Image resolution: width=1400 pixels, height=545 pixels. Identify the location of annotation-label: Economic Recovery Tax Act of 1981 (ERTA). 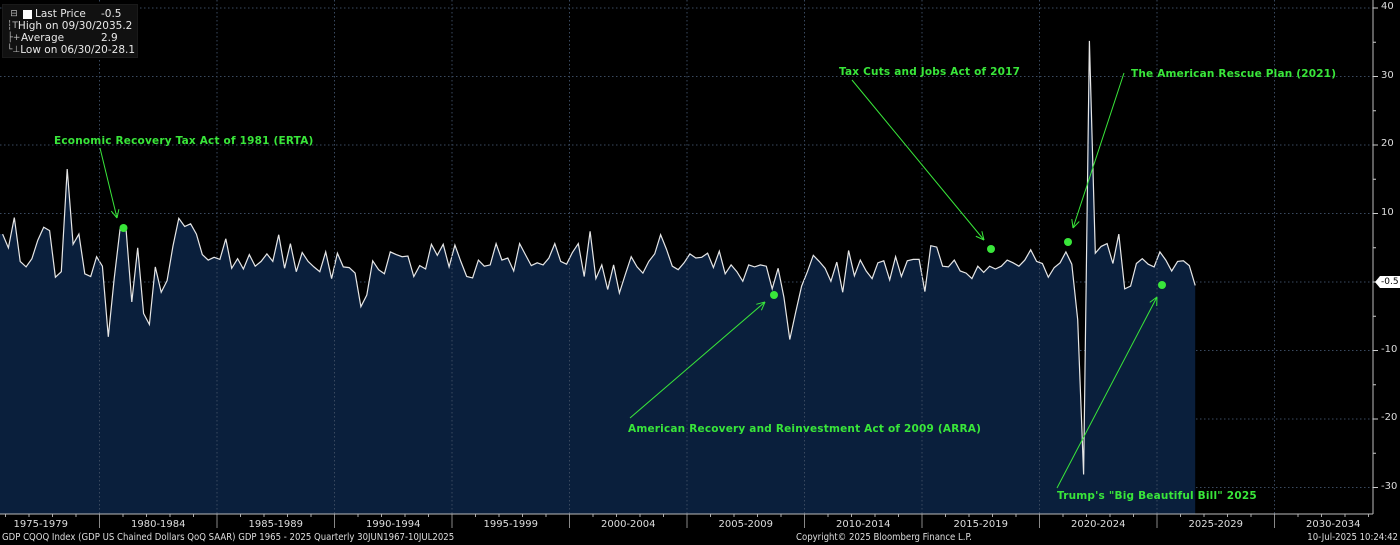
(184, 141).